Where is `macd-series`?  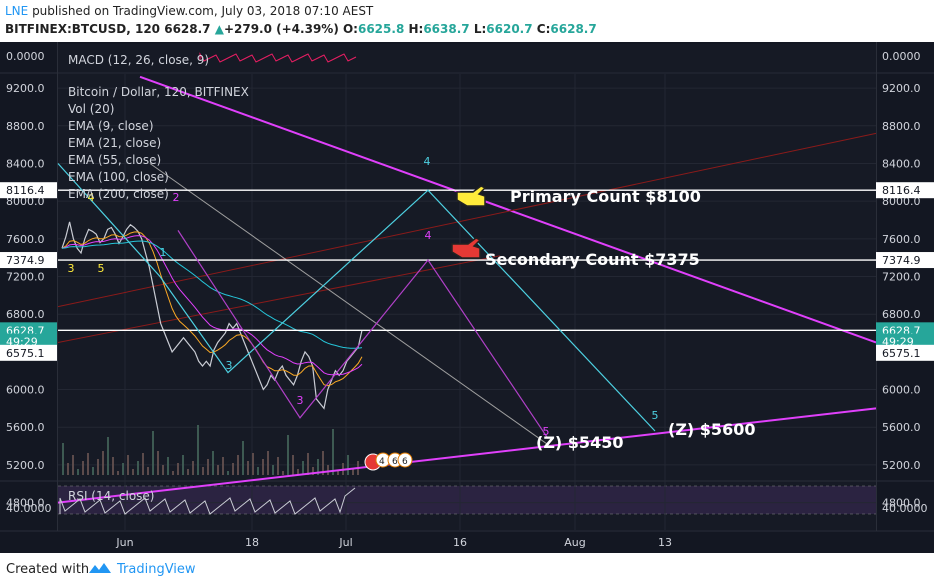 macd-series is located at coordinates (278, 57).